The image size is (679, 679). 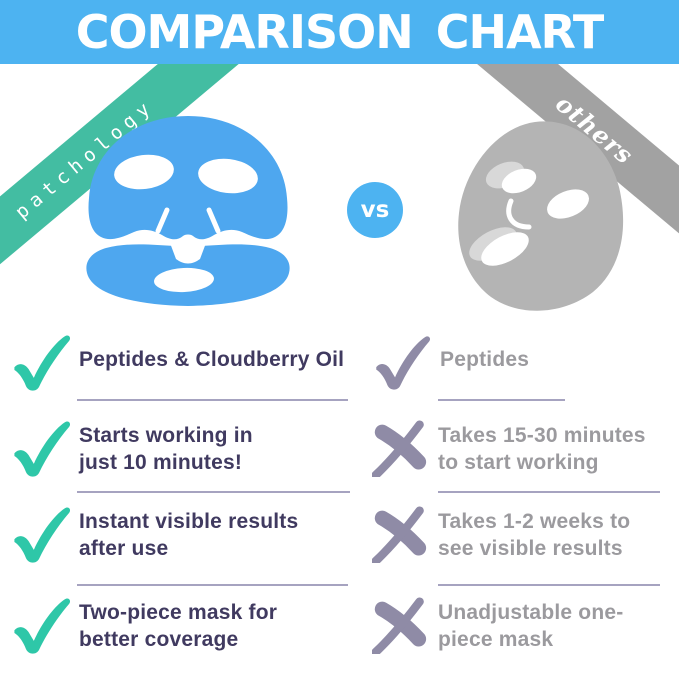 What do you see at coordinates (188, 253) in the screenshot?
I see `nose-notch` at bounding box center [188, 253].